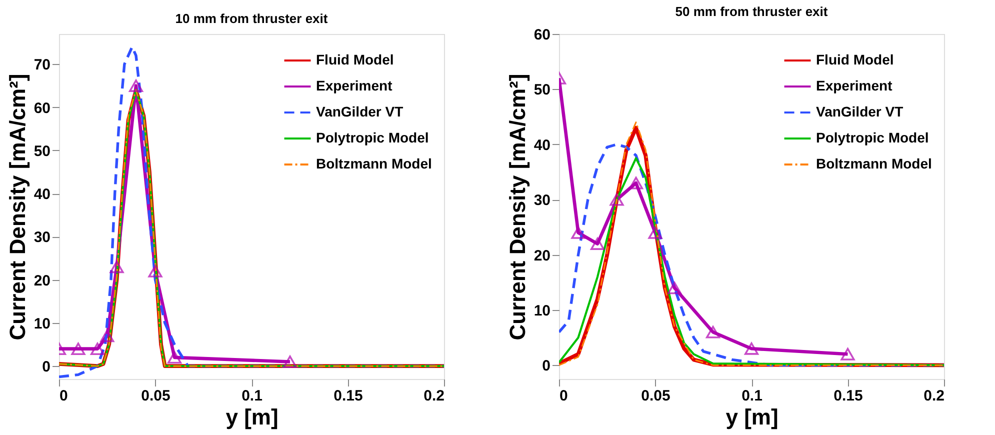  Describe the element at coordinates (251, 18) in the screenshot. I see `chart-title: 10 mm from thruster exit` at that location.